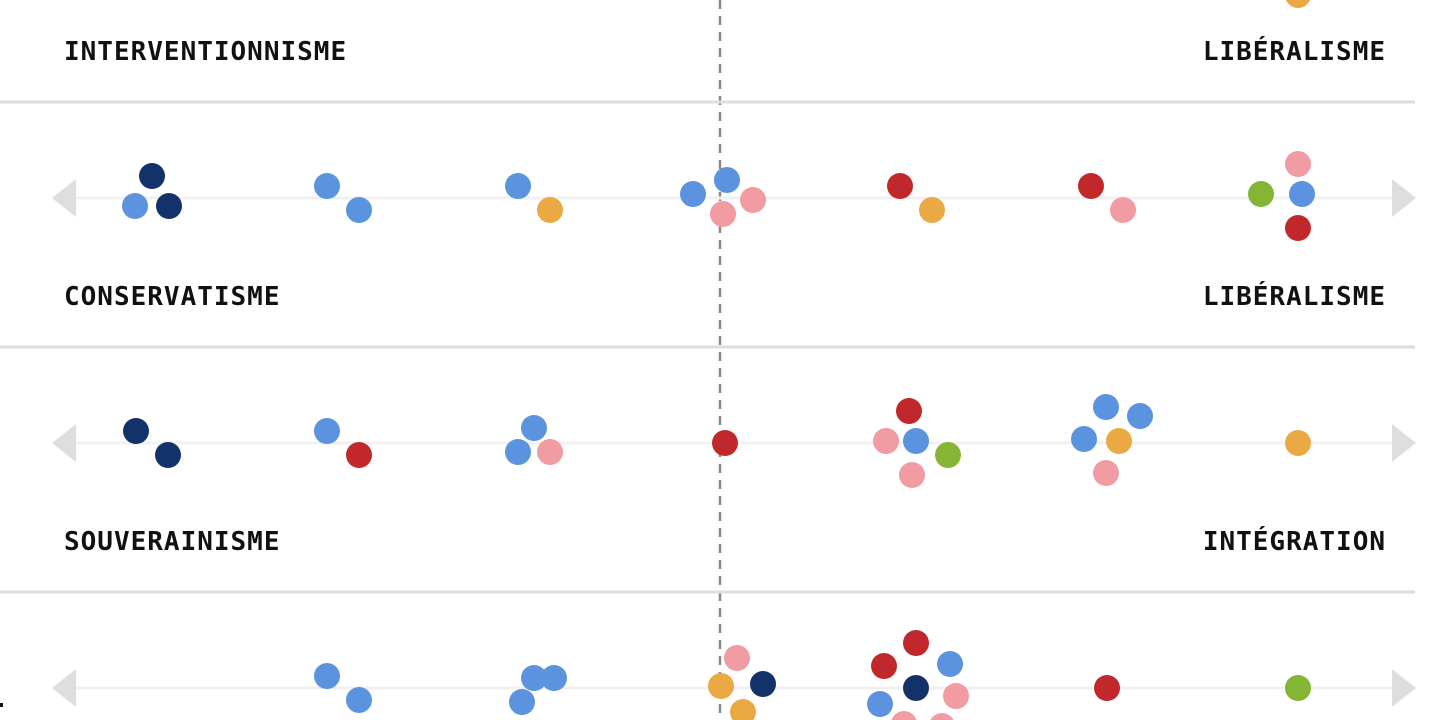  I want to click on edge-mark, so click(1, 705).